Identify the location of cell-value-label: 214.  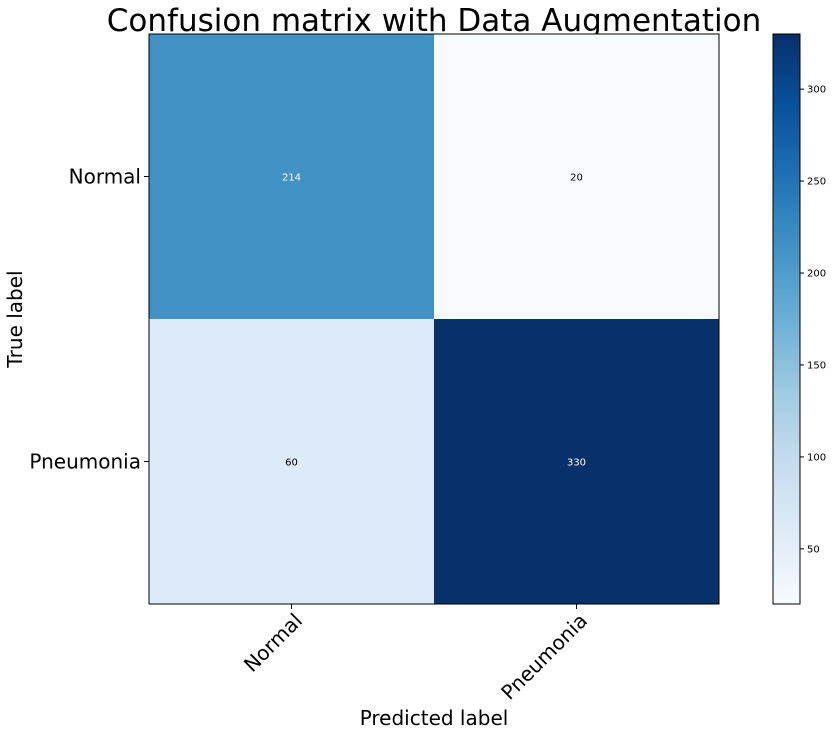
(291, 178).